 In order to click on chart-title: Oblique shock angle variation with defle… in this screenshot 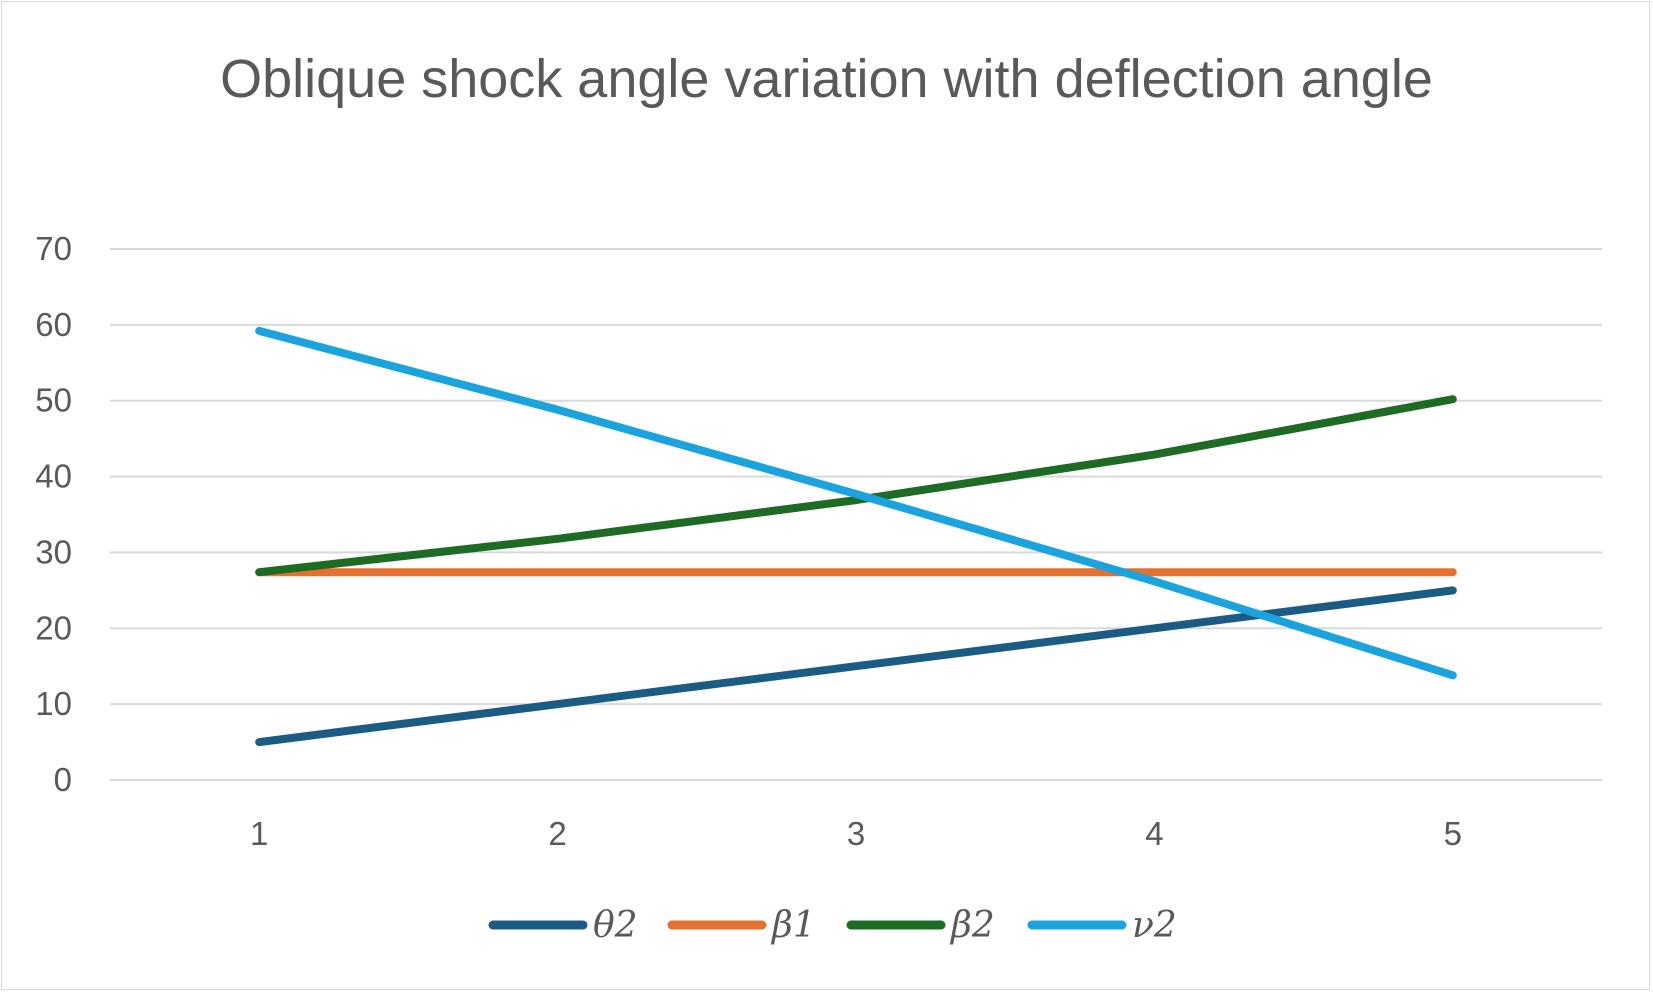, I will do `click(826, 79)`.